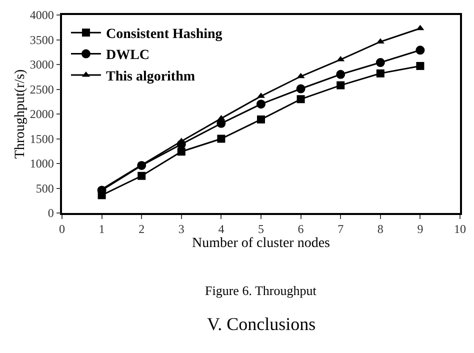 The width and height of the screenshot is (474, 353). I want to click on x-tick-label: 9, so click(420, 229).